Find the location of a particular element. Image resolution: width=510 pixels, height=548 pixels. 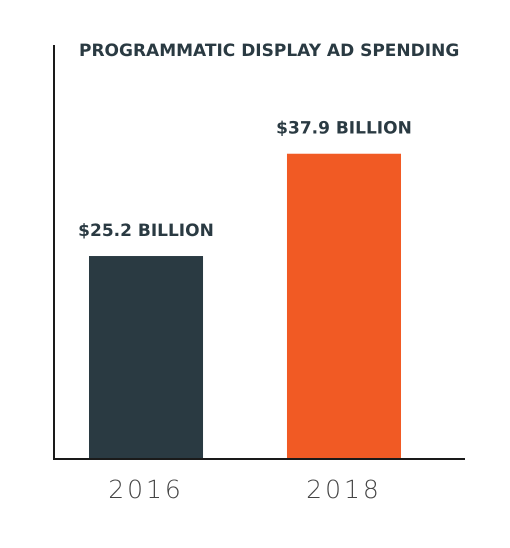

x-tick-label: 2018 is located at coordinates (344, 489).